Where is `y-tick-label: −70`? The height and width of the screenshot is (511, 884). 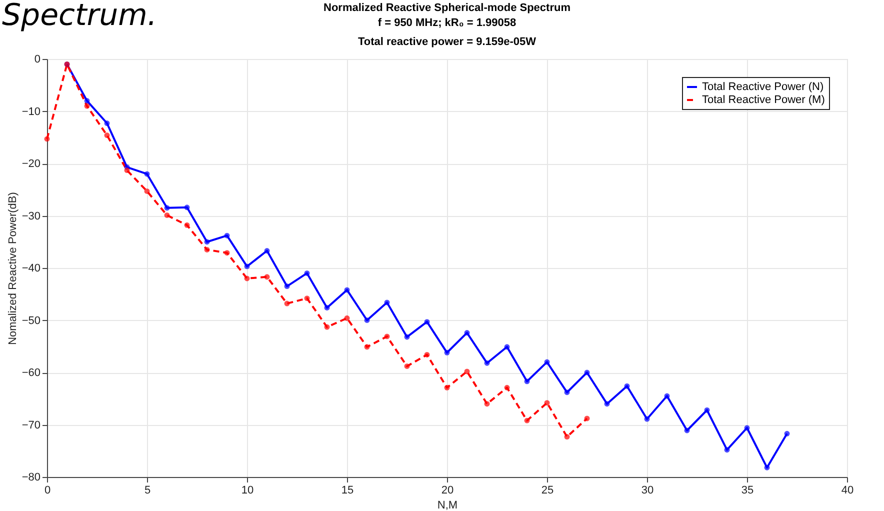 y-tick-label: −70 is located at coordinates (31, 425).